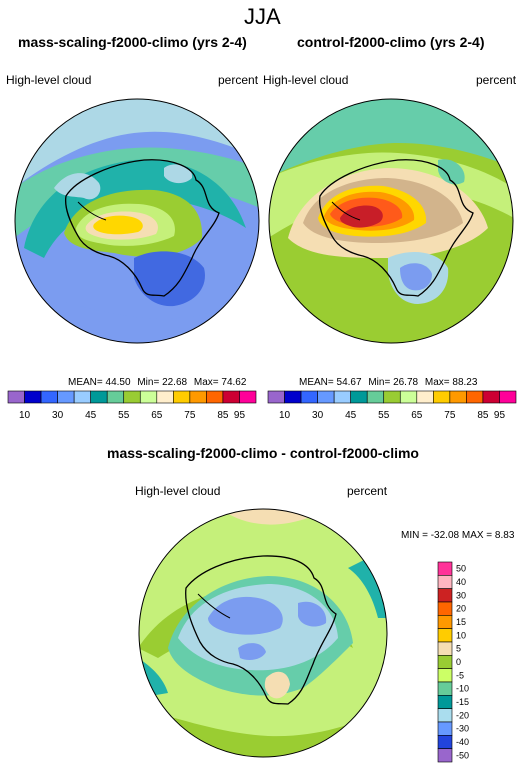 This screenshot has height=771, width=528. Describe the element at coordinates (91, 415) in the screenshot. I see `panel1-colorbar-tick-label: 45` at that location.